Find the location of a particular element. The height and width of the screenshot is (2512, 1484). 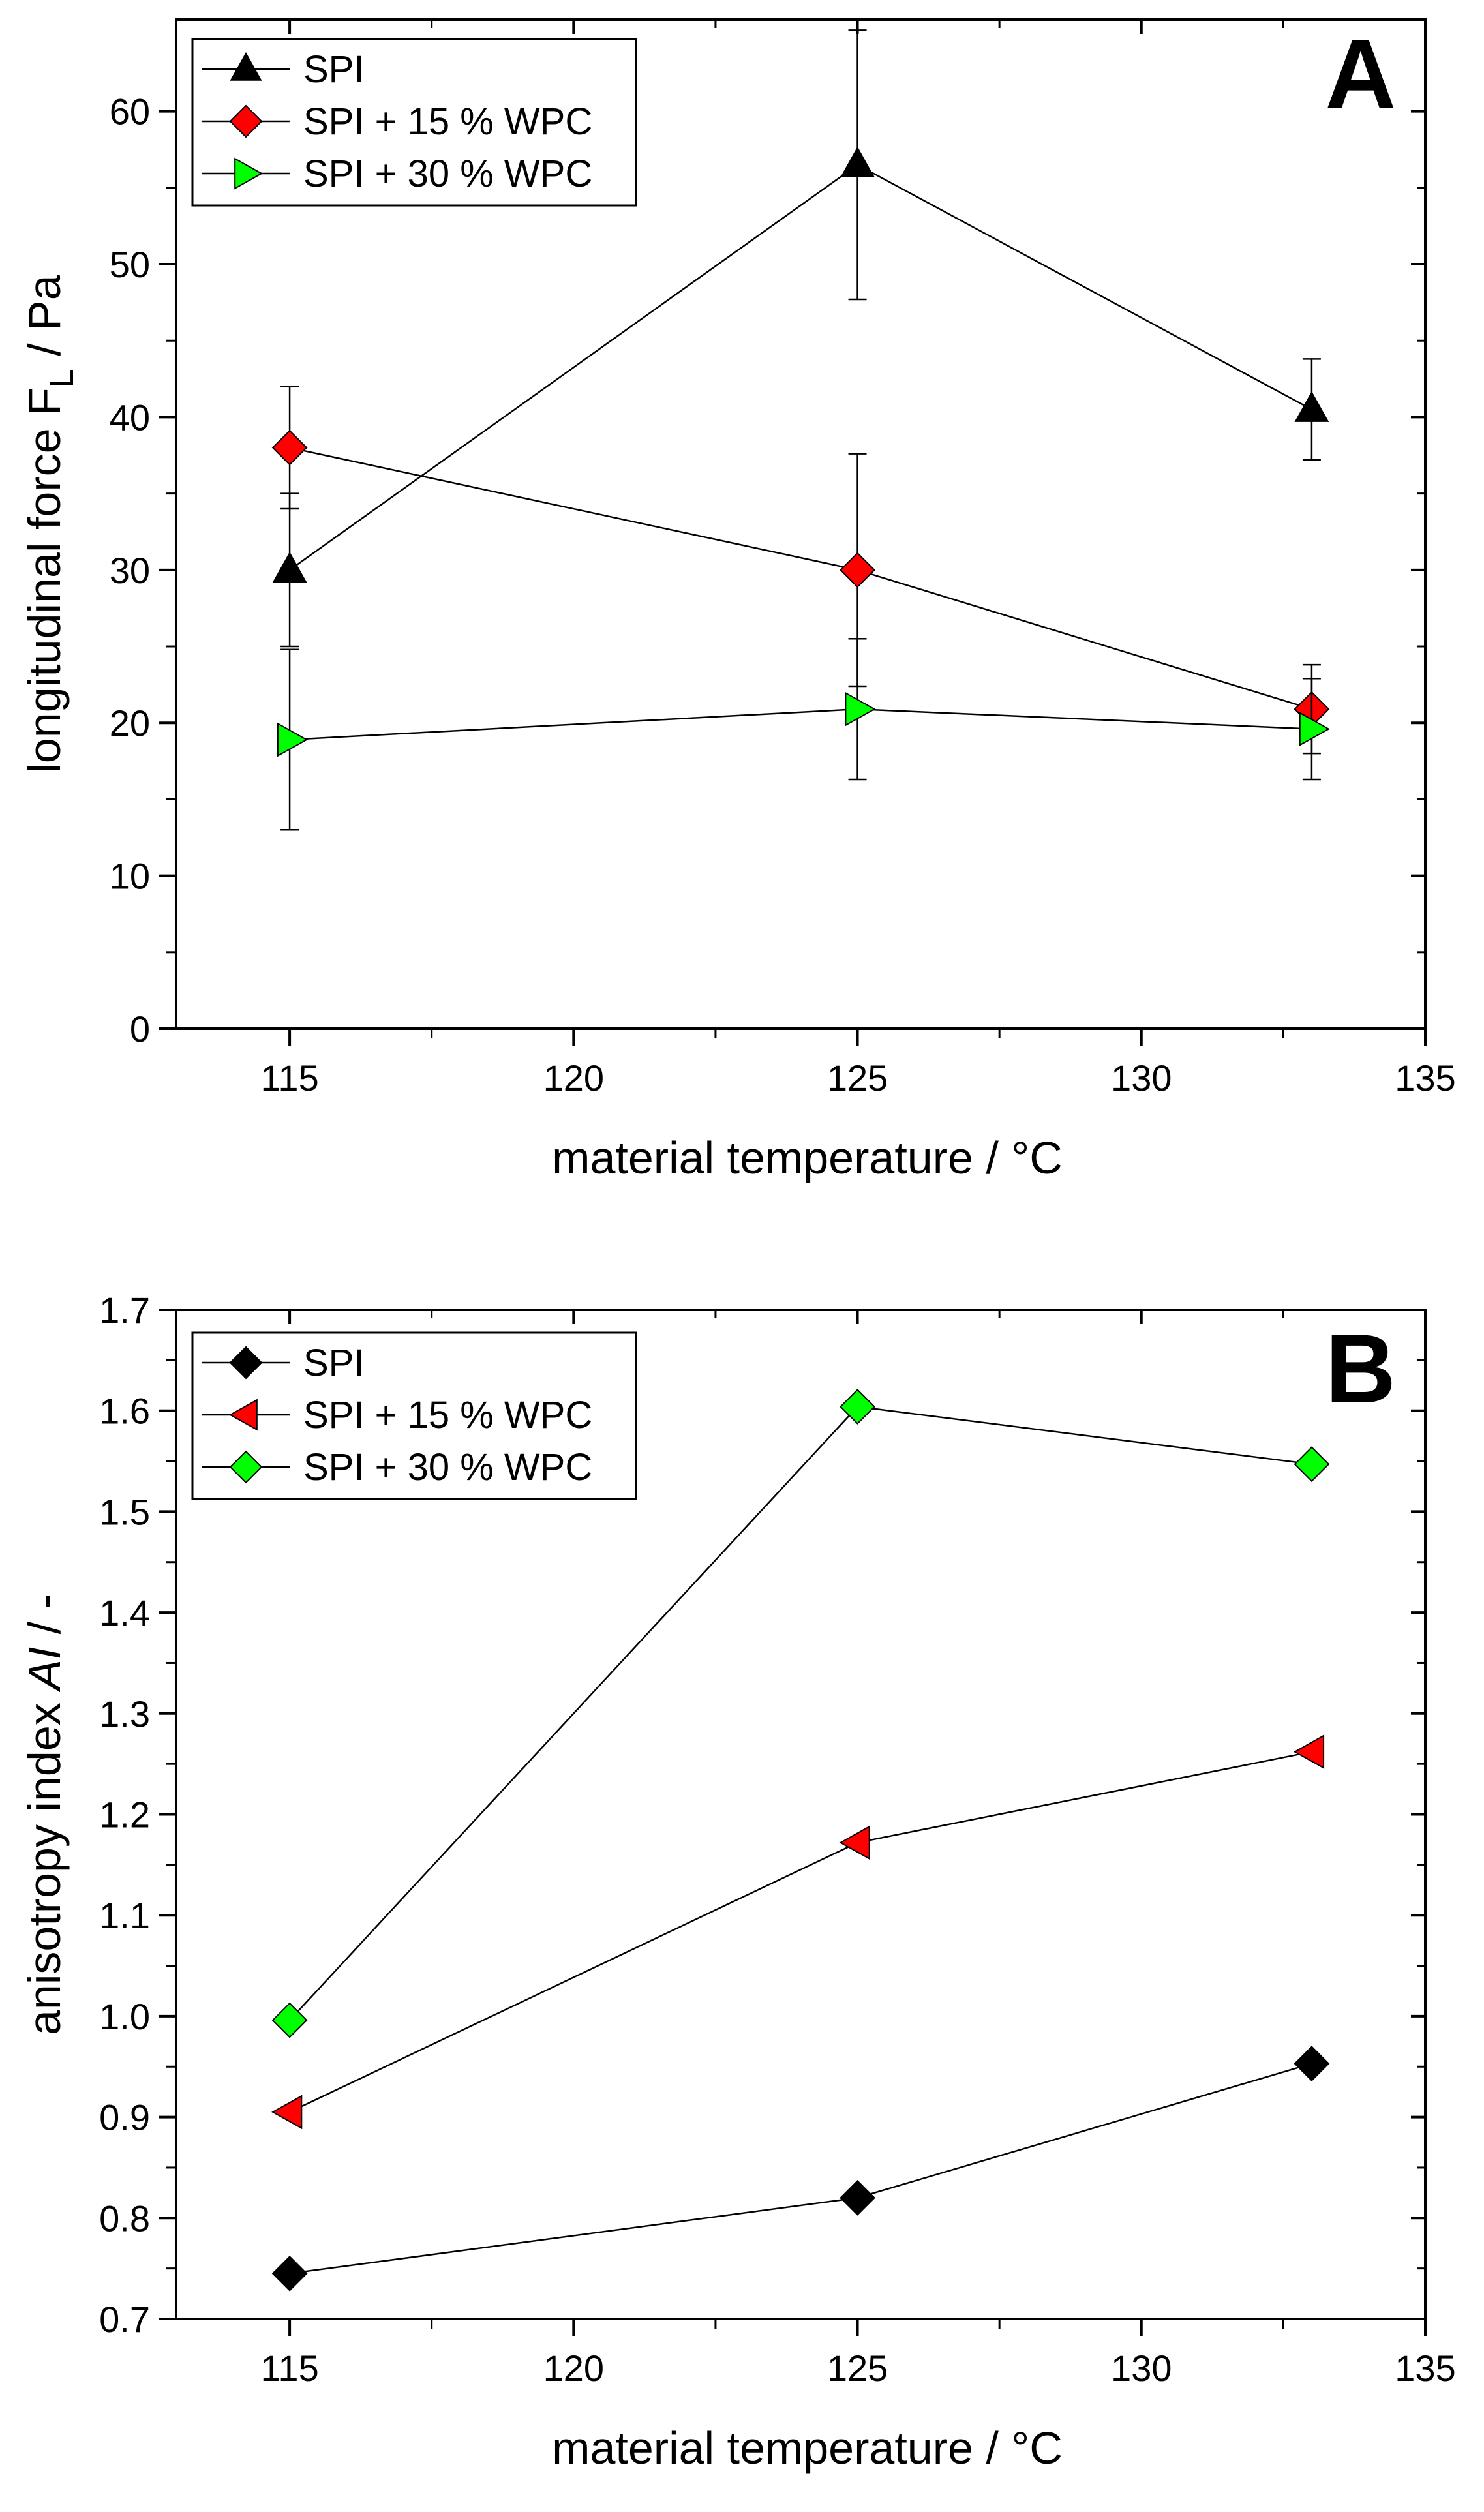

y-tick-label: 60 is located at coordinates (130, 112).